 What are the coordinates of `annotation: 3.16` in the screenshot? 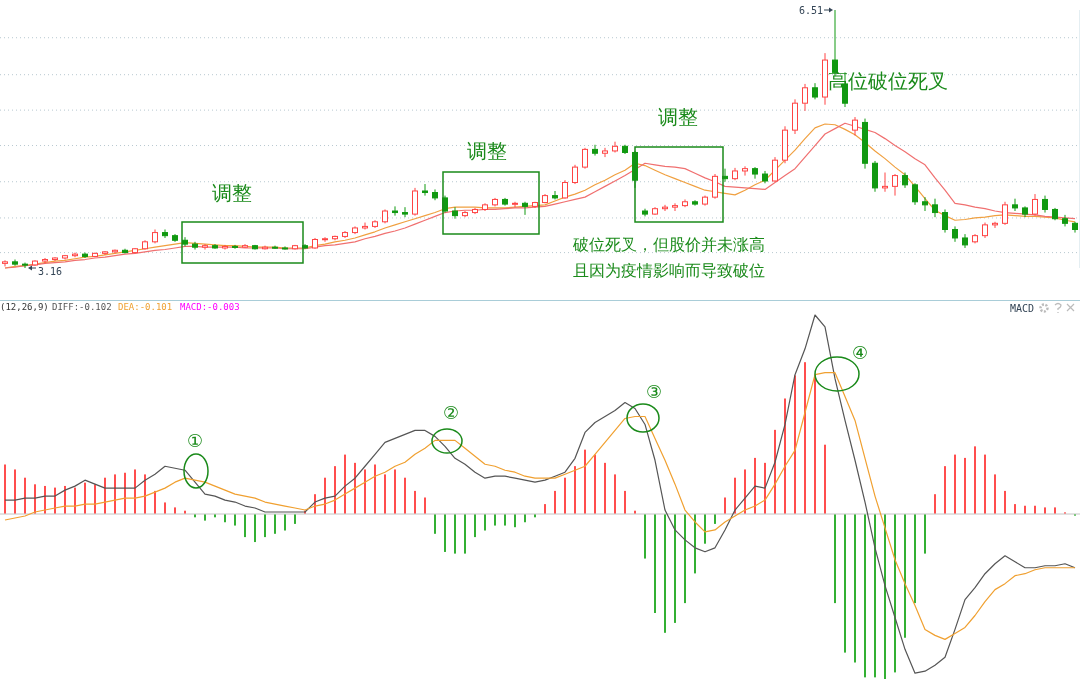 It's located at (50, 271).